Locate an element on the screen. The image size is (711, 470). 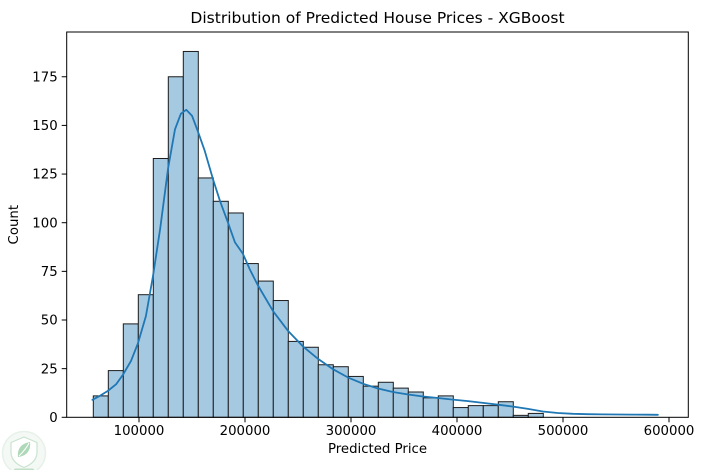
y-tick-label: 25 is located at coordinates (49, 369).